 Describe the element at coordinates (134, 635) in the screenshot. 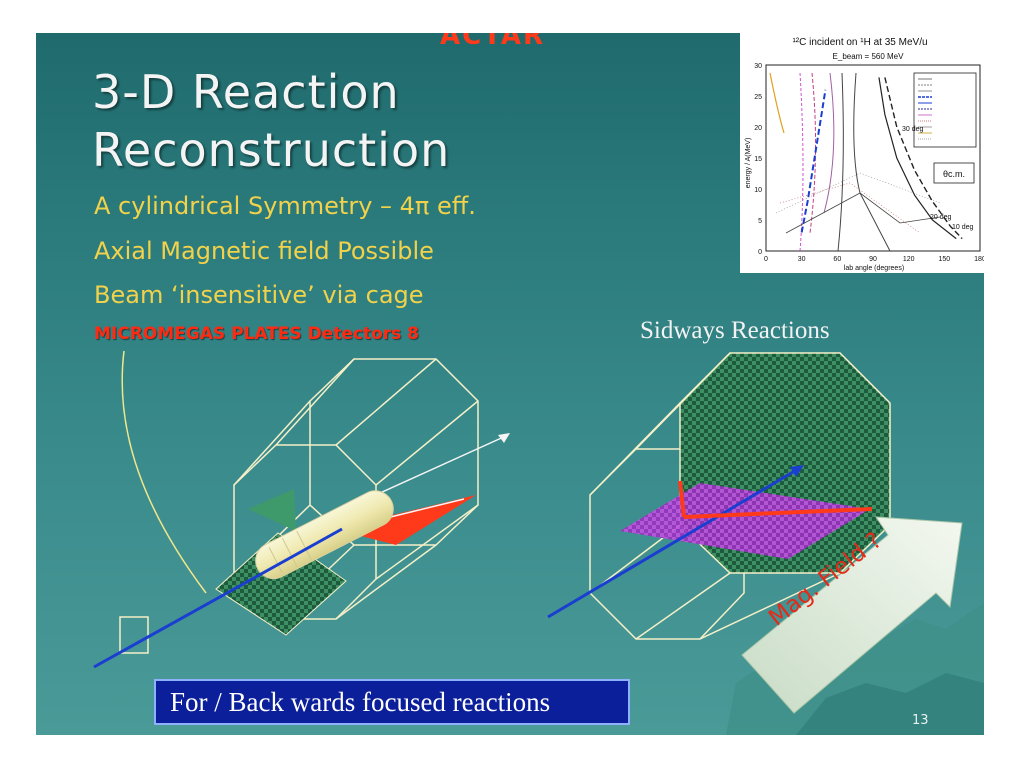

I see `entrance-window` at that location.